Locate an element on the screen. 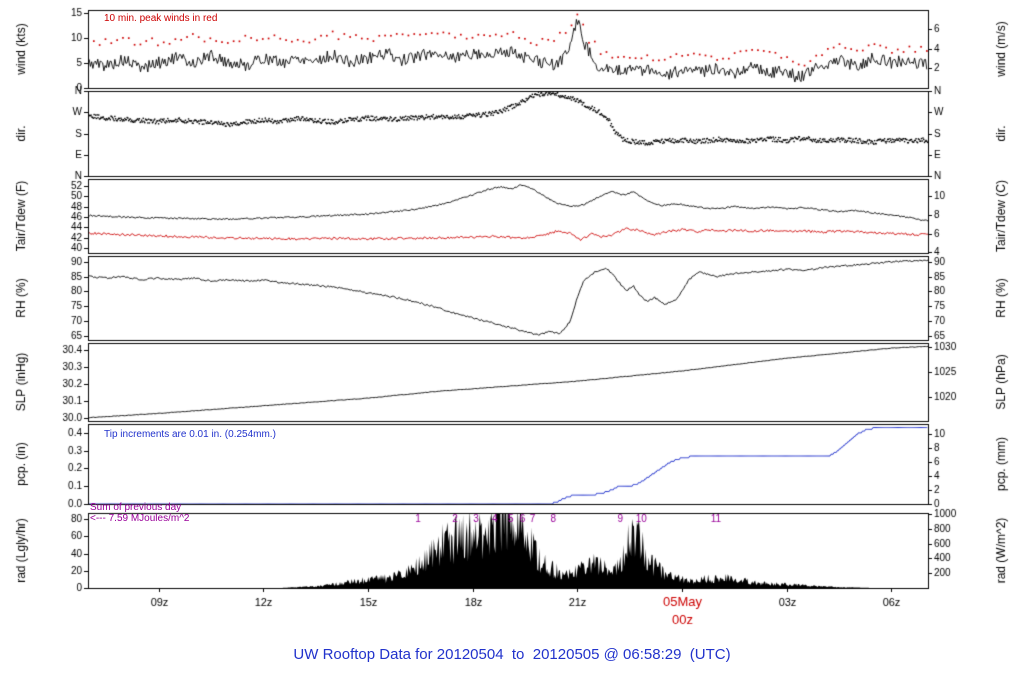 This screenshot has height=700, width=1024. pcp-tip-note: Tip increments are 0.01 in. (0.254mm.) is located at coordinates (190, 434).